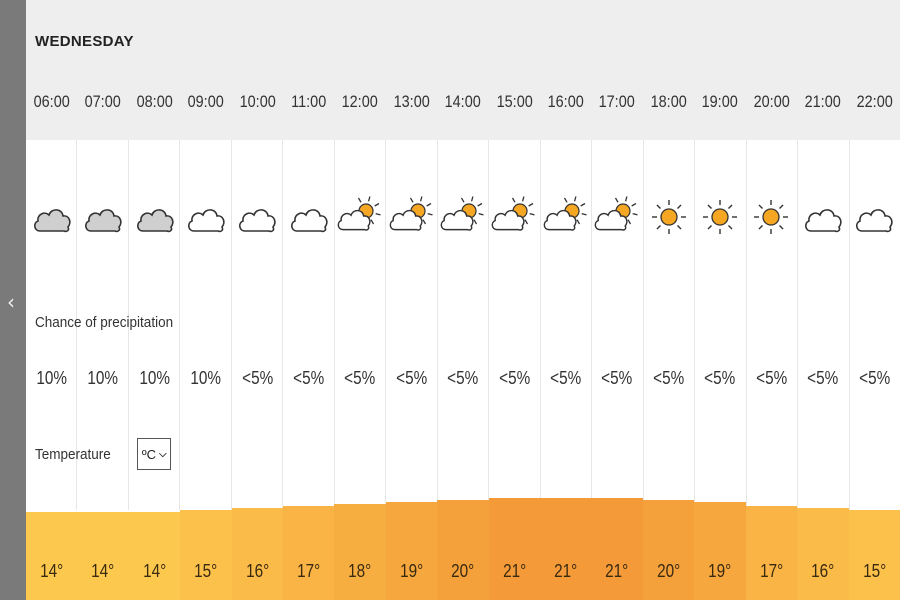 The width and height of the screenshot is (900, 600). What do you see at coordinates (874, 101) in the screenshot?
I see `hour-label: 22:00` at bounding box center [874, 101].